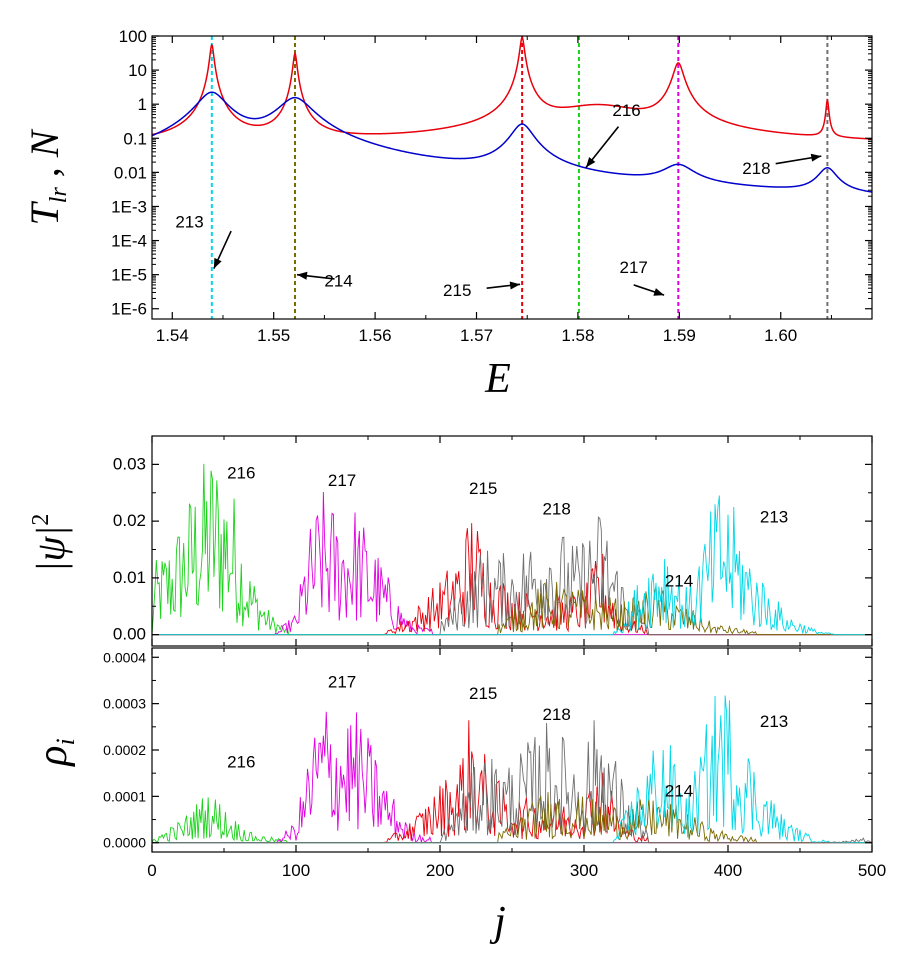 Image resolution: width=907 pixels, height=964 pixels. I want to click on y-tick-label: 0.0000, so click(124, 843).